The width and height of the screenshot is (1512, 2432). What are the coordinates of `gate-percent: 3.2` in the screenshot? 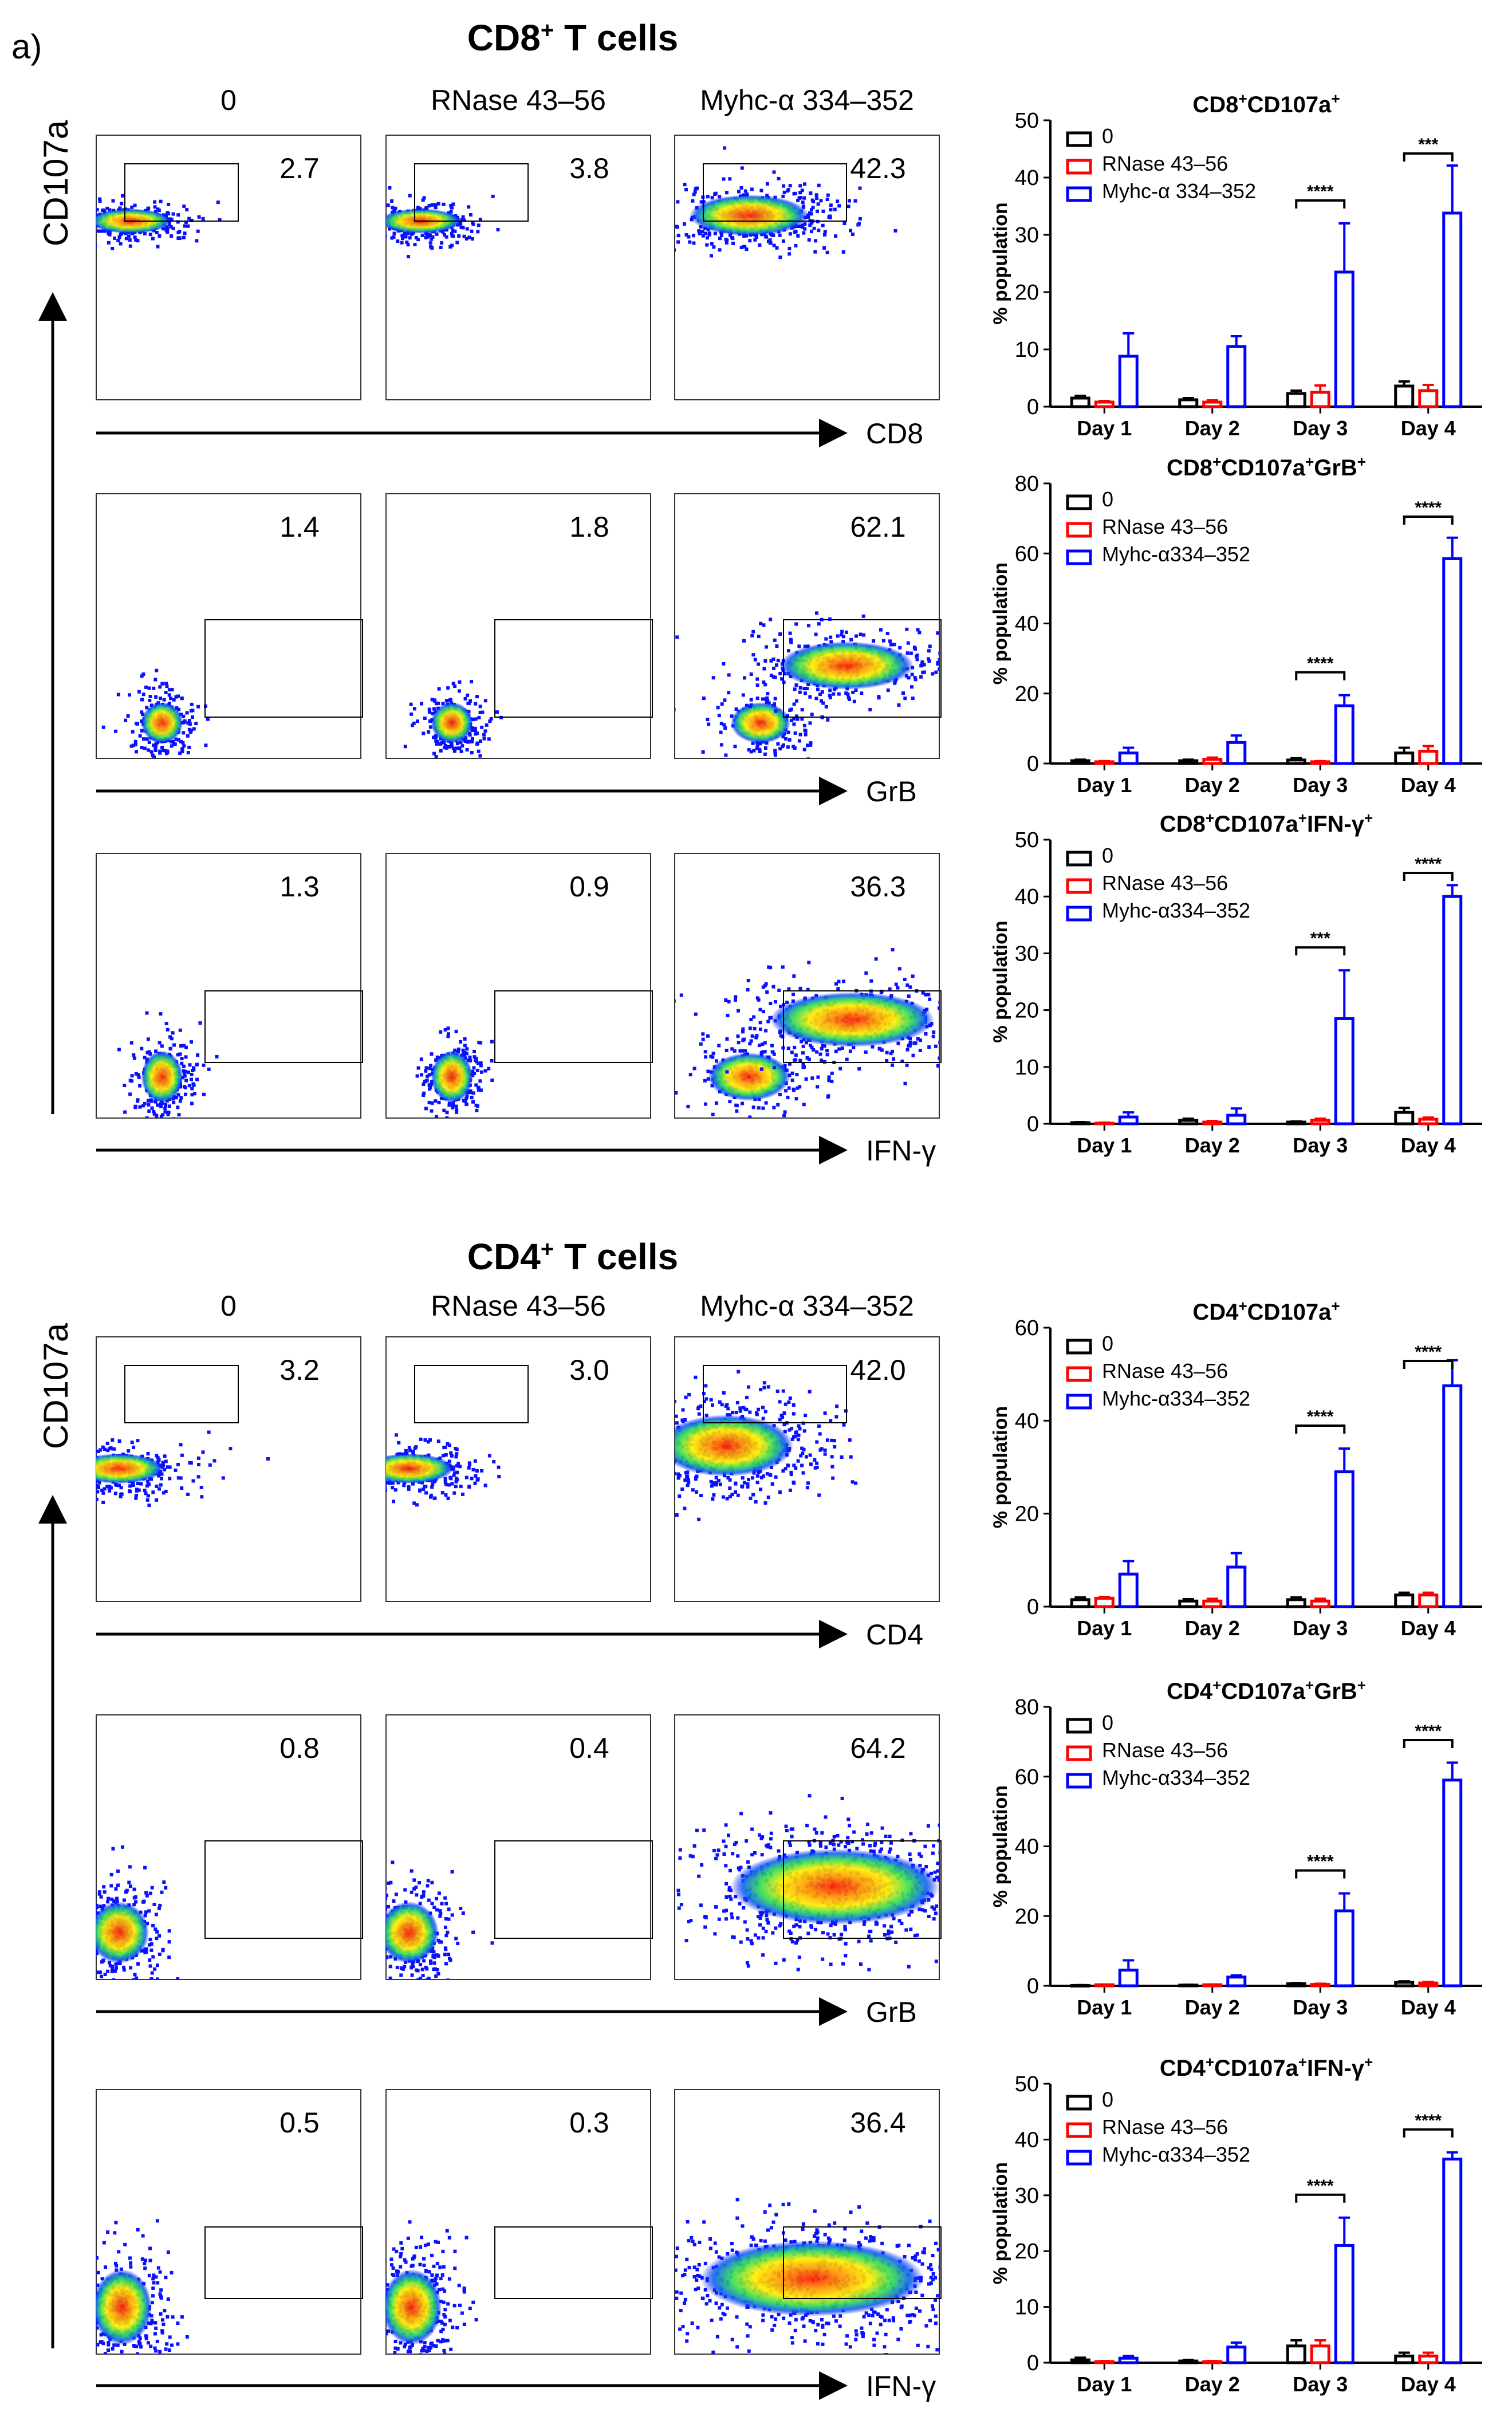 It's located at (299, 1370).